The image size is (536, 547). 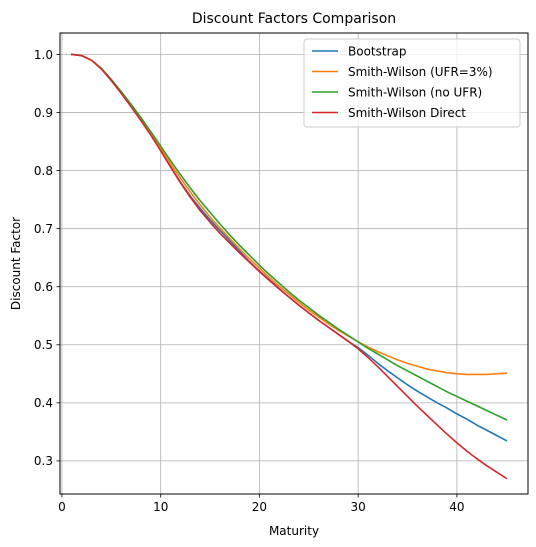 What do you see at coordinates (43, 345) in the screenshot?
I see `y-tick-label: 0.5` at bounding box center [43, 345].